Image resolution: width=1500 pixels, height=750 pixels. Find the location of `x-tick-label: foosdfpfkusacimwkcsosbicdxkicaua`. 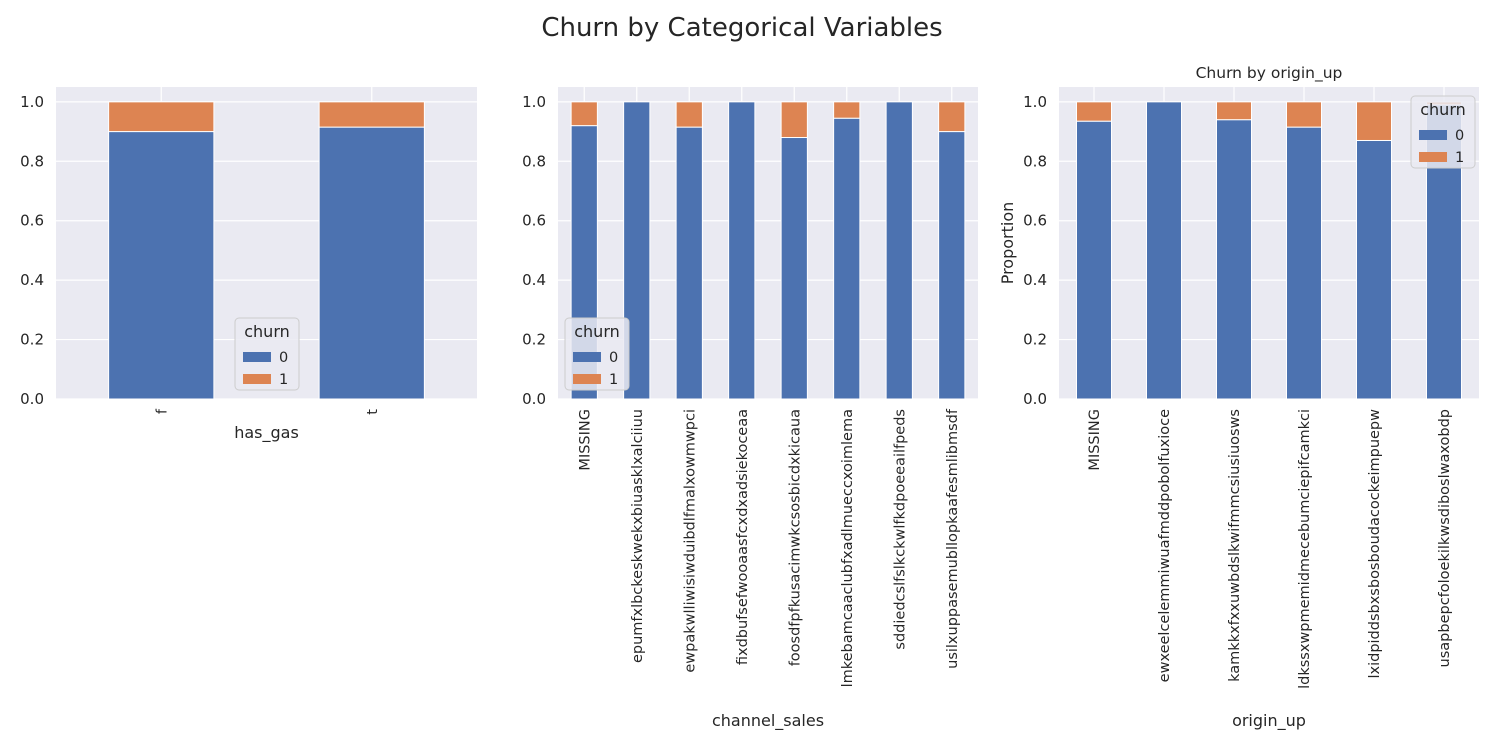

x-tick-label: foosdfpfkusacimwkcsosbicdxkicaua is located at coordinates (795, 537).